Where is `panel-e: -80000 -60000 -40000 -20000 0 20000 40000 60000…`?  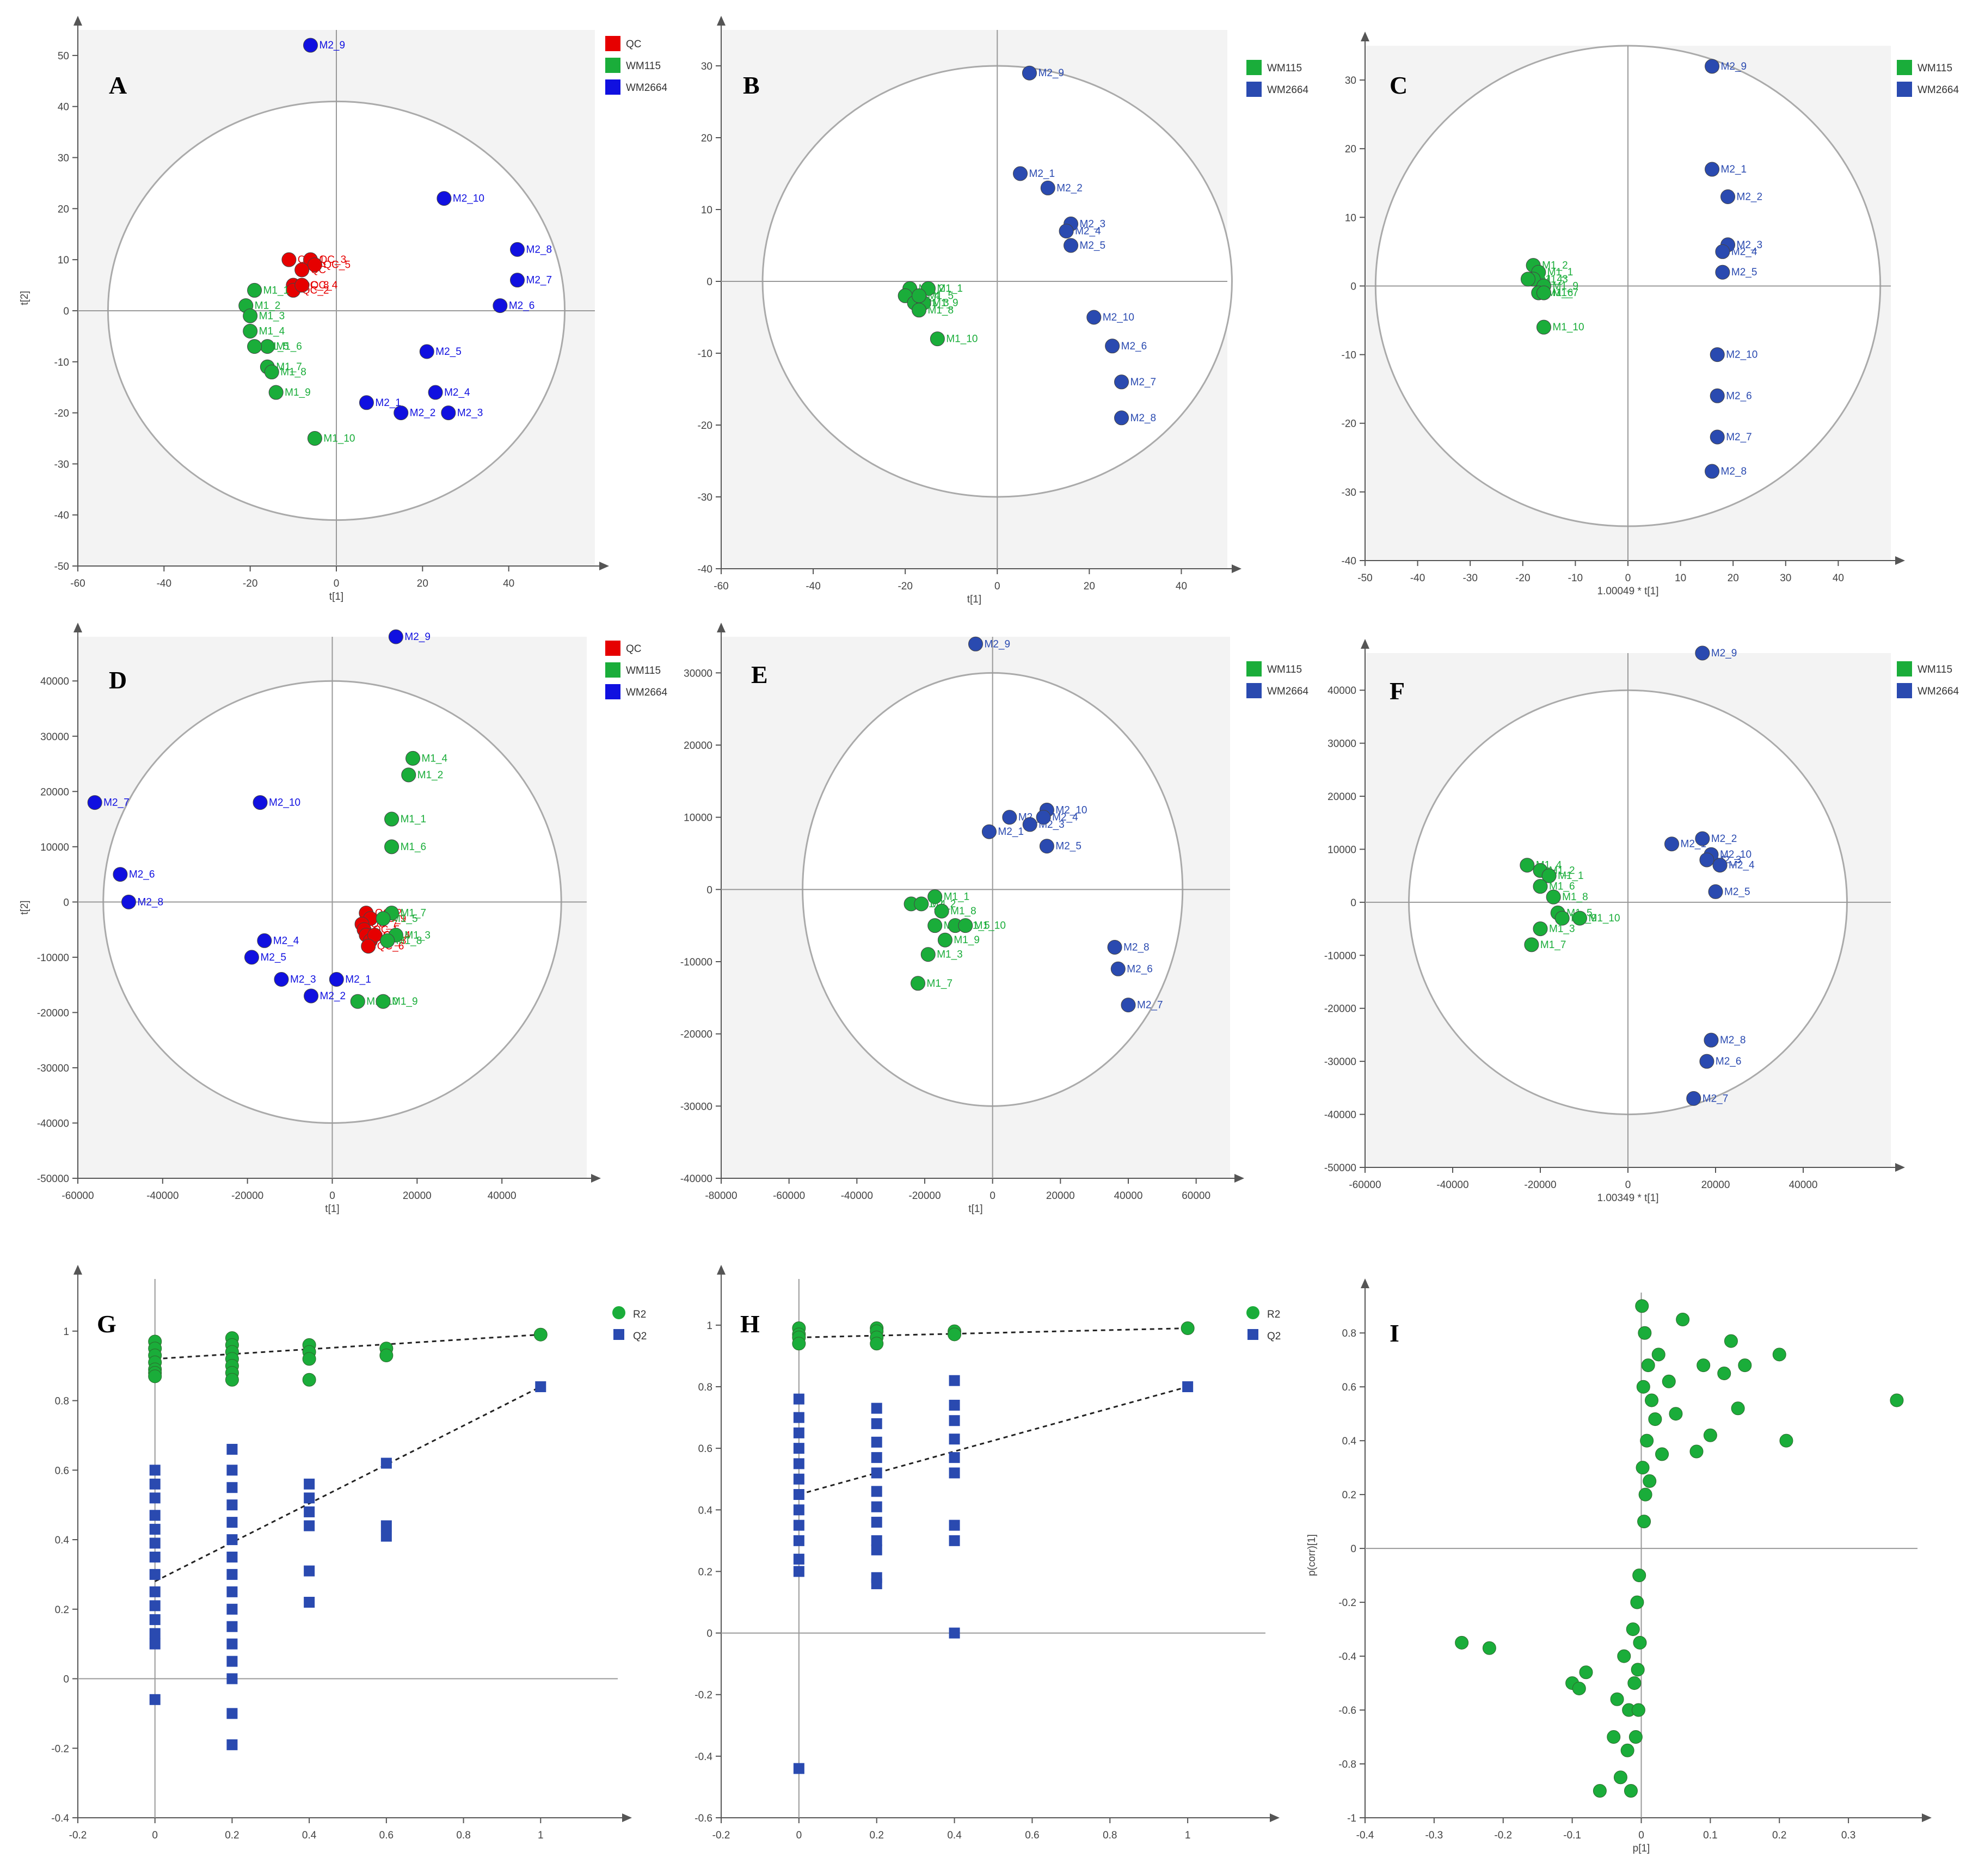 panel-e: -80000 -60000 -40000 -20000 0 20000 40000 60000… is located at coordinates (994, 919).